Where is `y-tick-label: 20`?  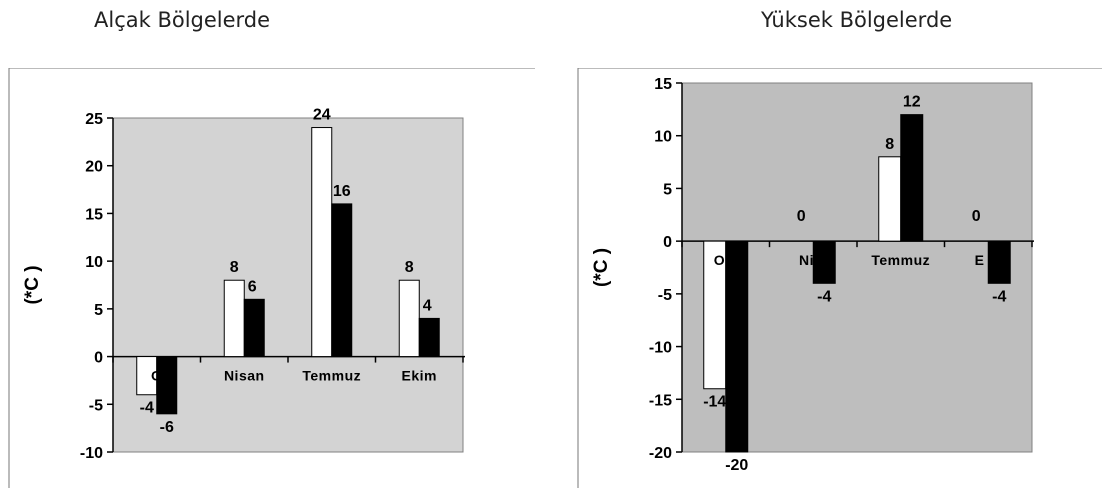 y-tick-label: 20 is located at coordinates (94, 167).